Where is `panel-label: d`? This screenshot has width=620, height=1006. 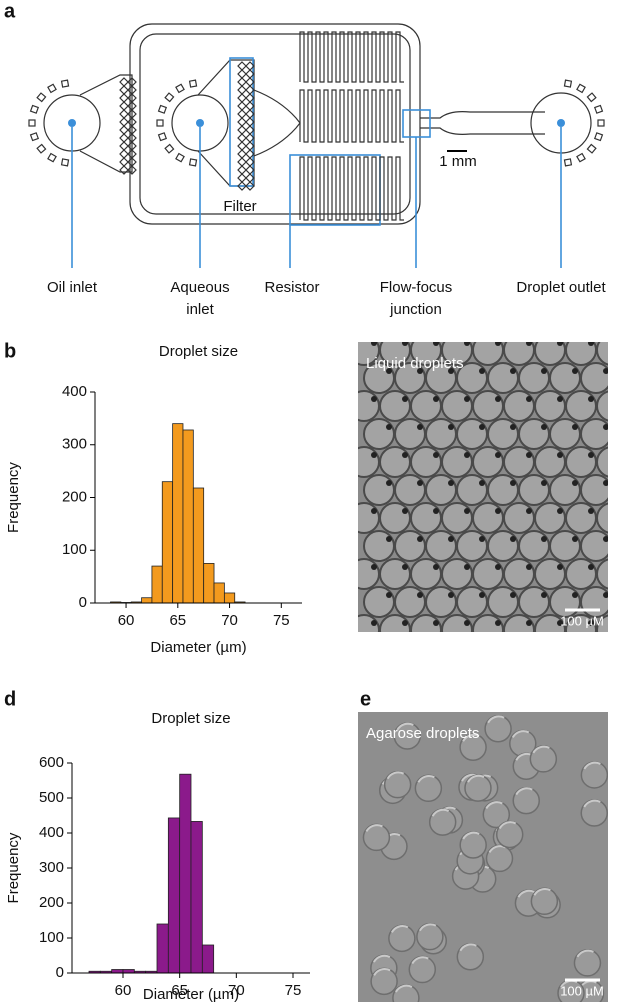 panel-label: d is located at coordinates (10, 699).